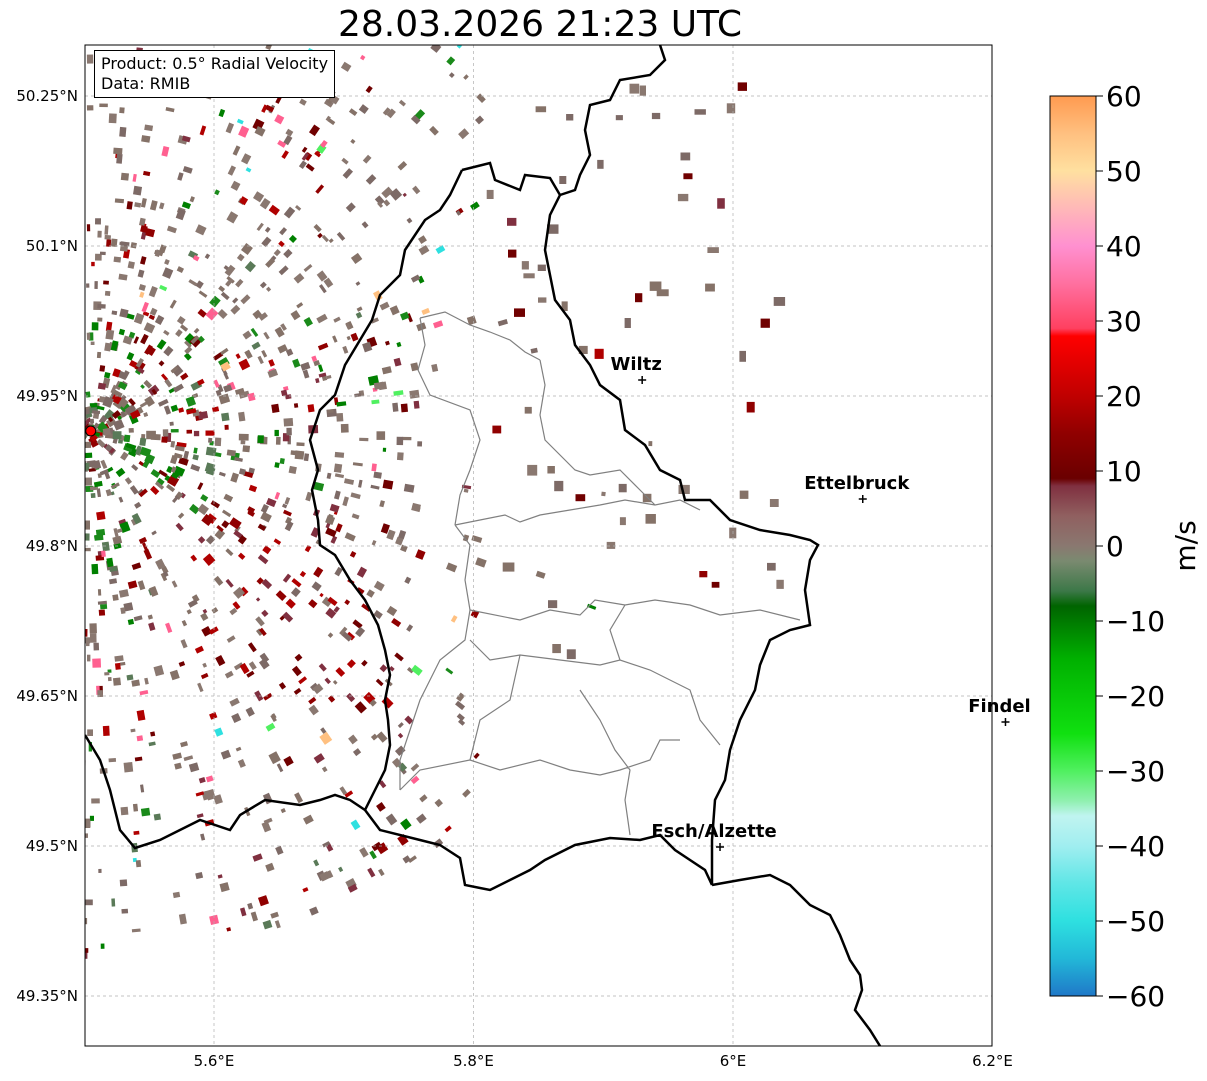  What do you see at coordinates (1124, 471) in the screenshot?
I see `colorbar-tick-label: 10` at bounding box center [1124, 471].